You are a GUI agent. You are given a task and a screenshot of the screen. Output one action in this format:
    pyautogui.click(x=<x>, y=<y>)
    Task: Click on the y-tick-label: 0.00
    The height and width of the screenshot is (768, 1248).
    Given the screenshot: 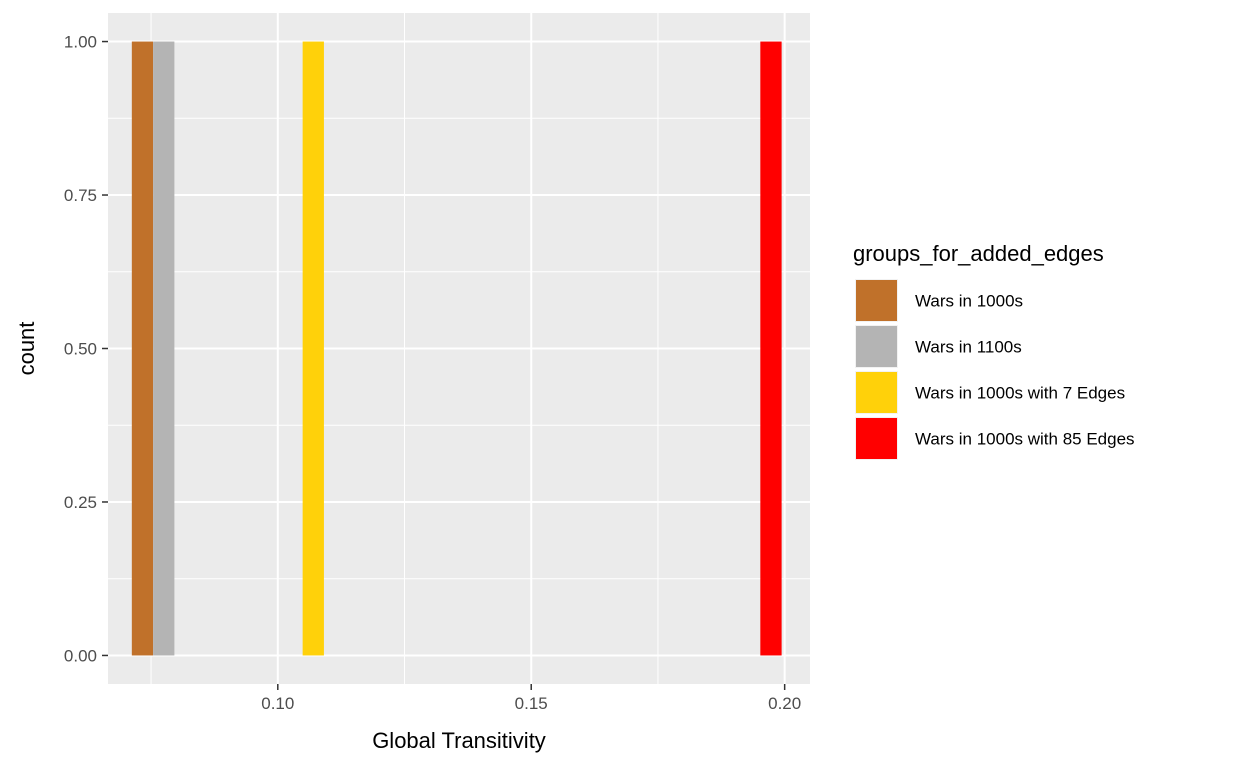 What is the action you would take?
    pyautogui.click(x=80, y=655)
    